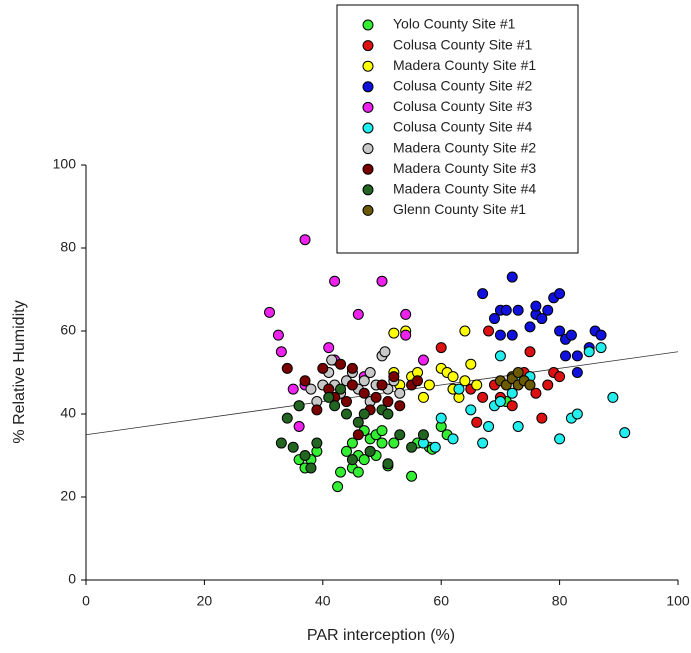  I want to click on x-tick-label: 60, so click(441, 601).